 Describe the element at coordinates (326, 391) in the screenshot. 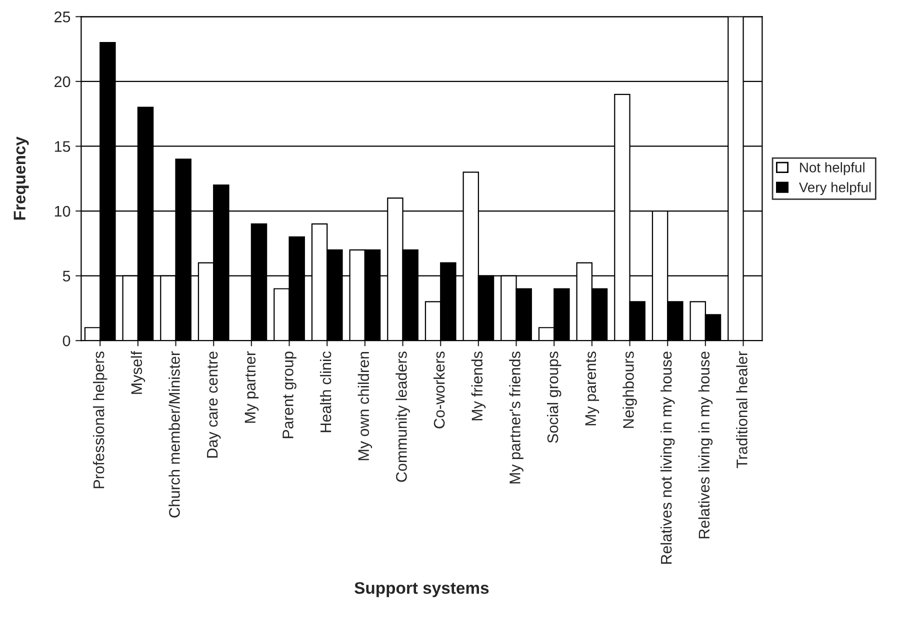

I see `x-tick-label: Health clinic` at that location.